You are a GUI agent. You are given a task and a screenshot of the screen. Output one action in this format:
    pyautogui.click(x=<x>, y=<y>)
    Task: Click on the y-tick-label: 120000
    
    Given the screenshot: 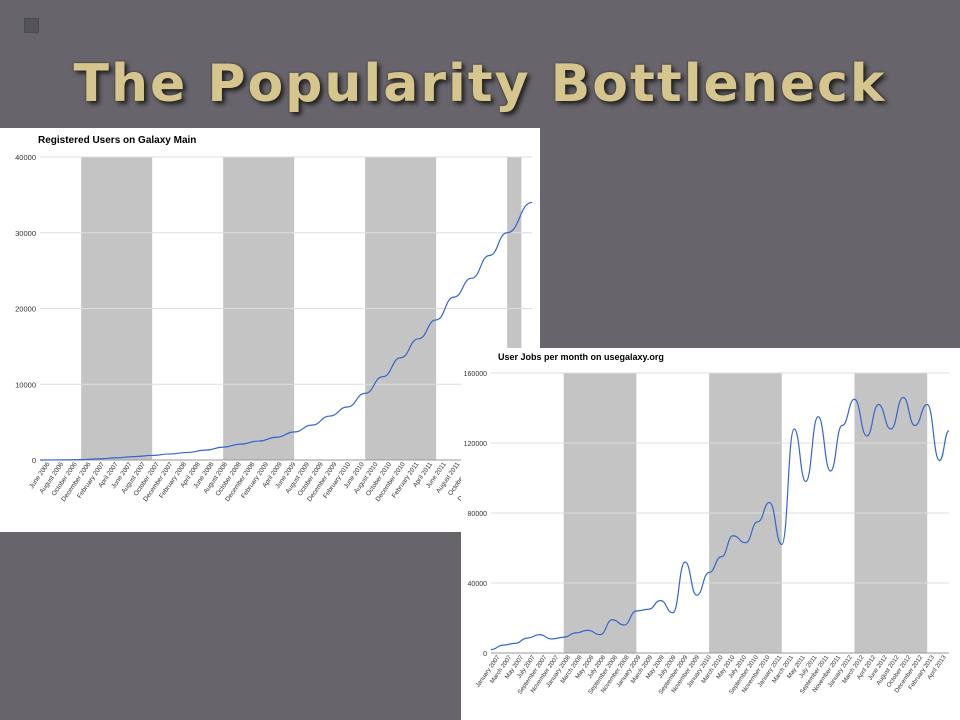 What is the action you would take?
    pyautogui.click(x=475, y=444)
    